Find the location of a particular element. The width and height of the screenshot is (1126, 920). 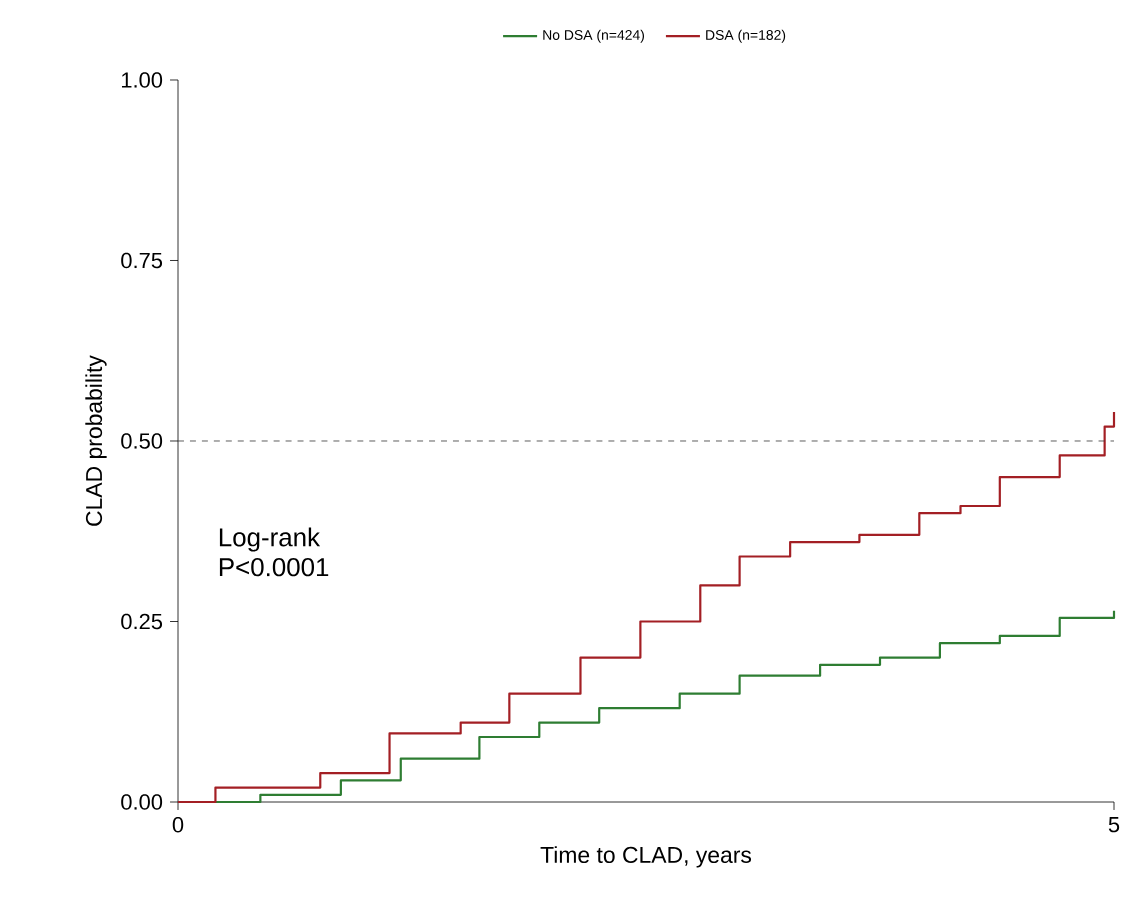

annotation: P<0.0001 is located at coordinates (274, 567).